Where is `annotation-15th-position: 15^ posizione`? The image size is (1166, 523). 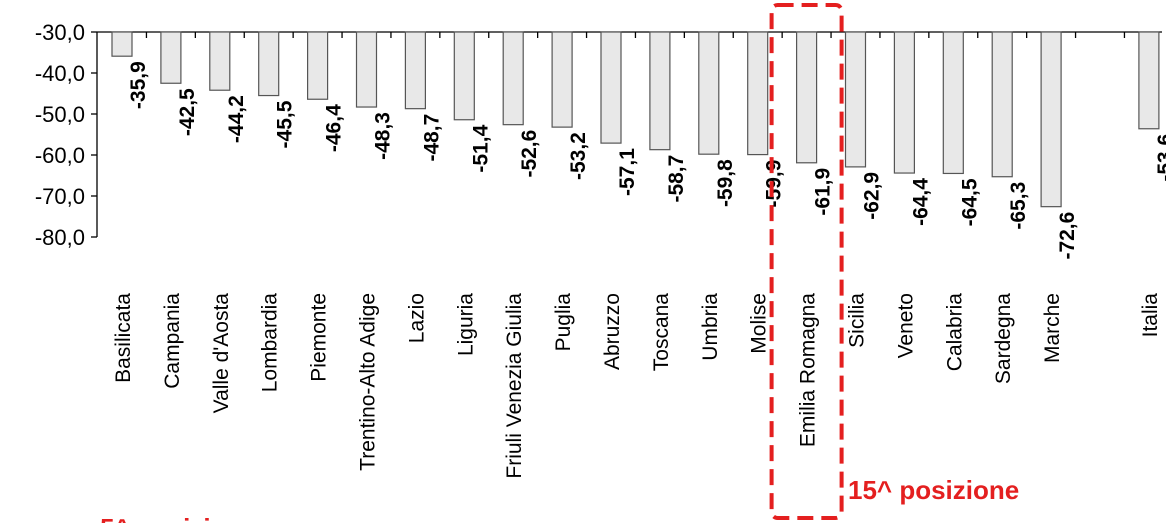 annotation-15th-position: 15^ posizione is located at coordinates (933, 490).